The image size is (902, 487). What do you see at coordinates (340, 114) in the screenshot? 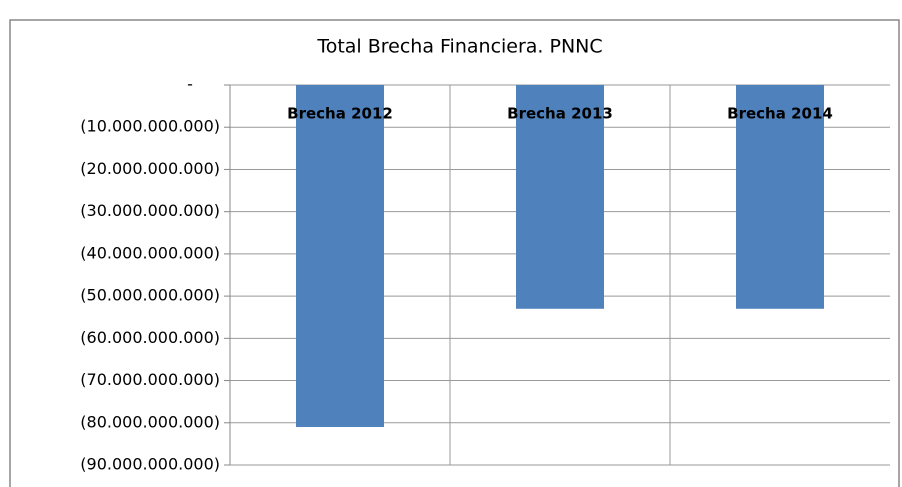
I see `x-tick-label: Brecha 2012` at bounding box center [340, 114].